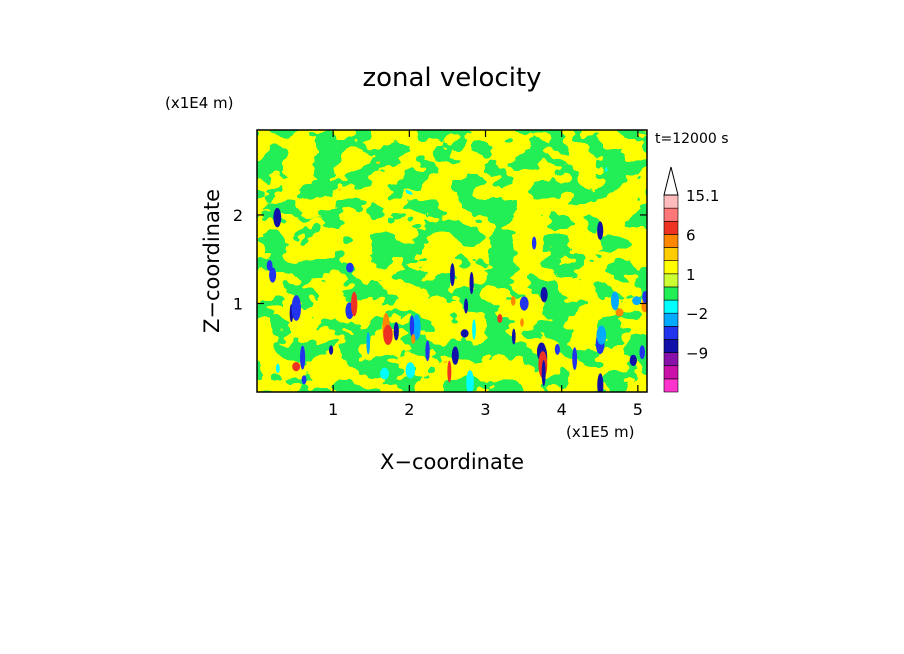  I want to click on x-tick-label: 5, so click(638, 409).